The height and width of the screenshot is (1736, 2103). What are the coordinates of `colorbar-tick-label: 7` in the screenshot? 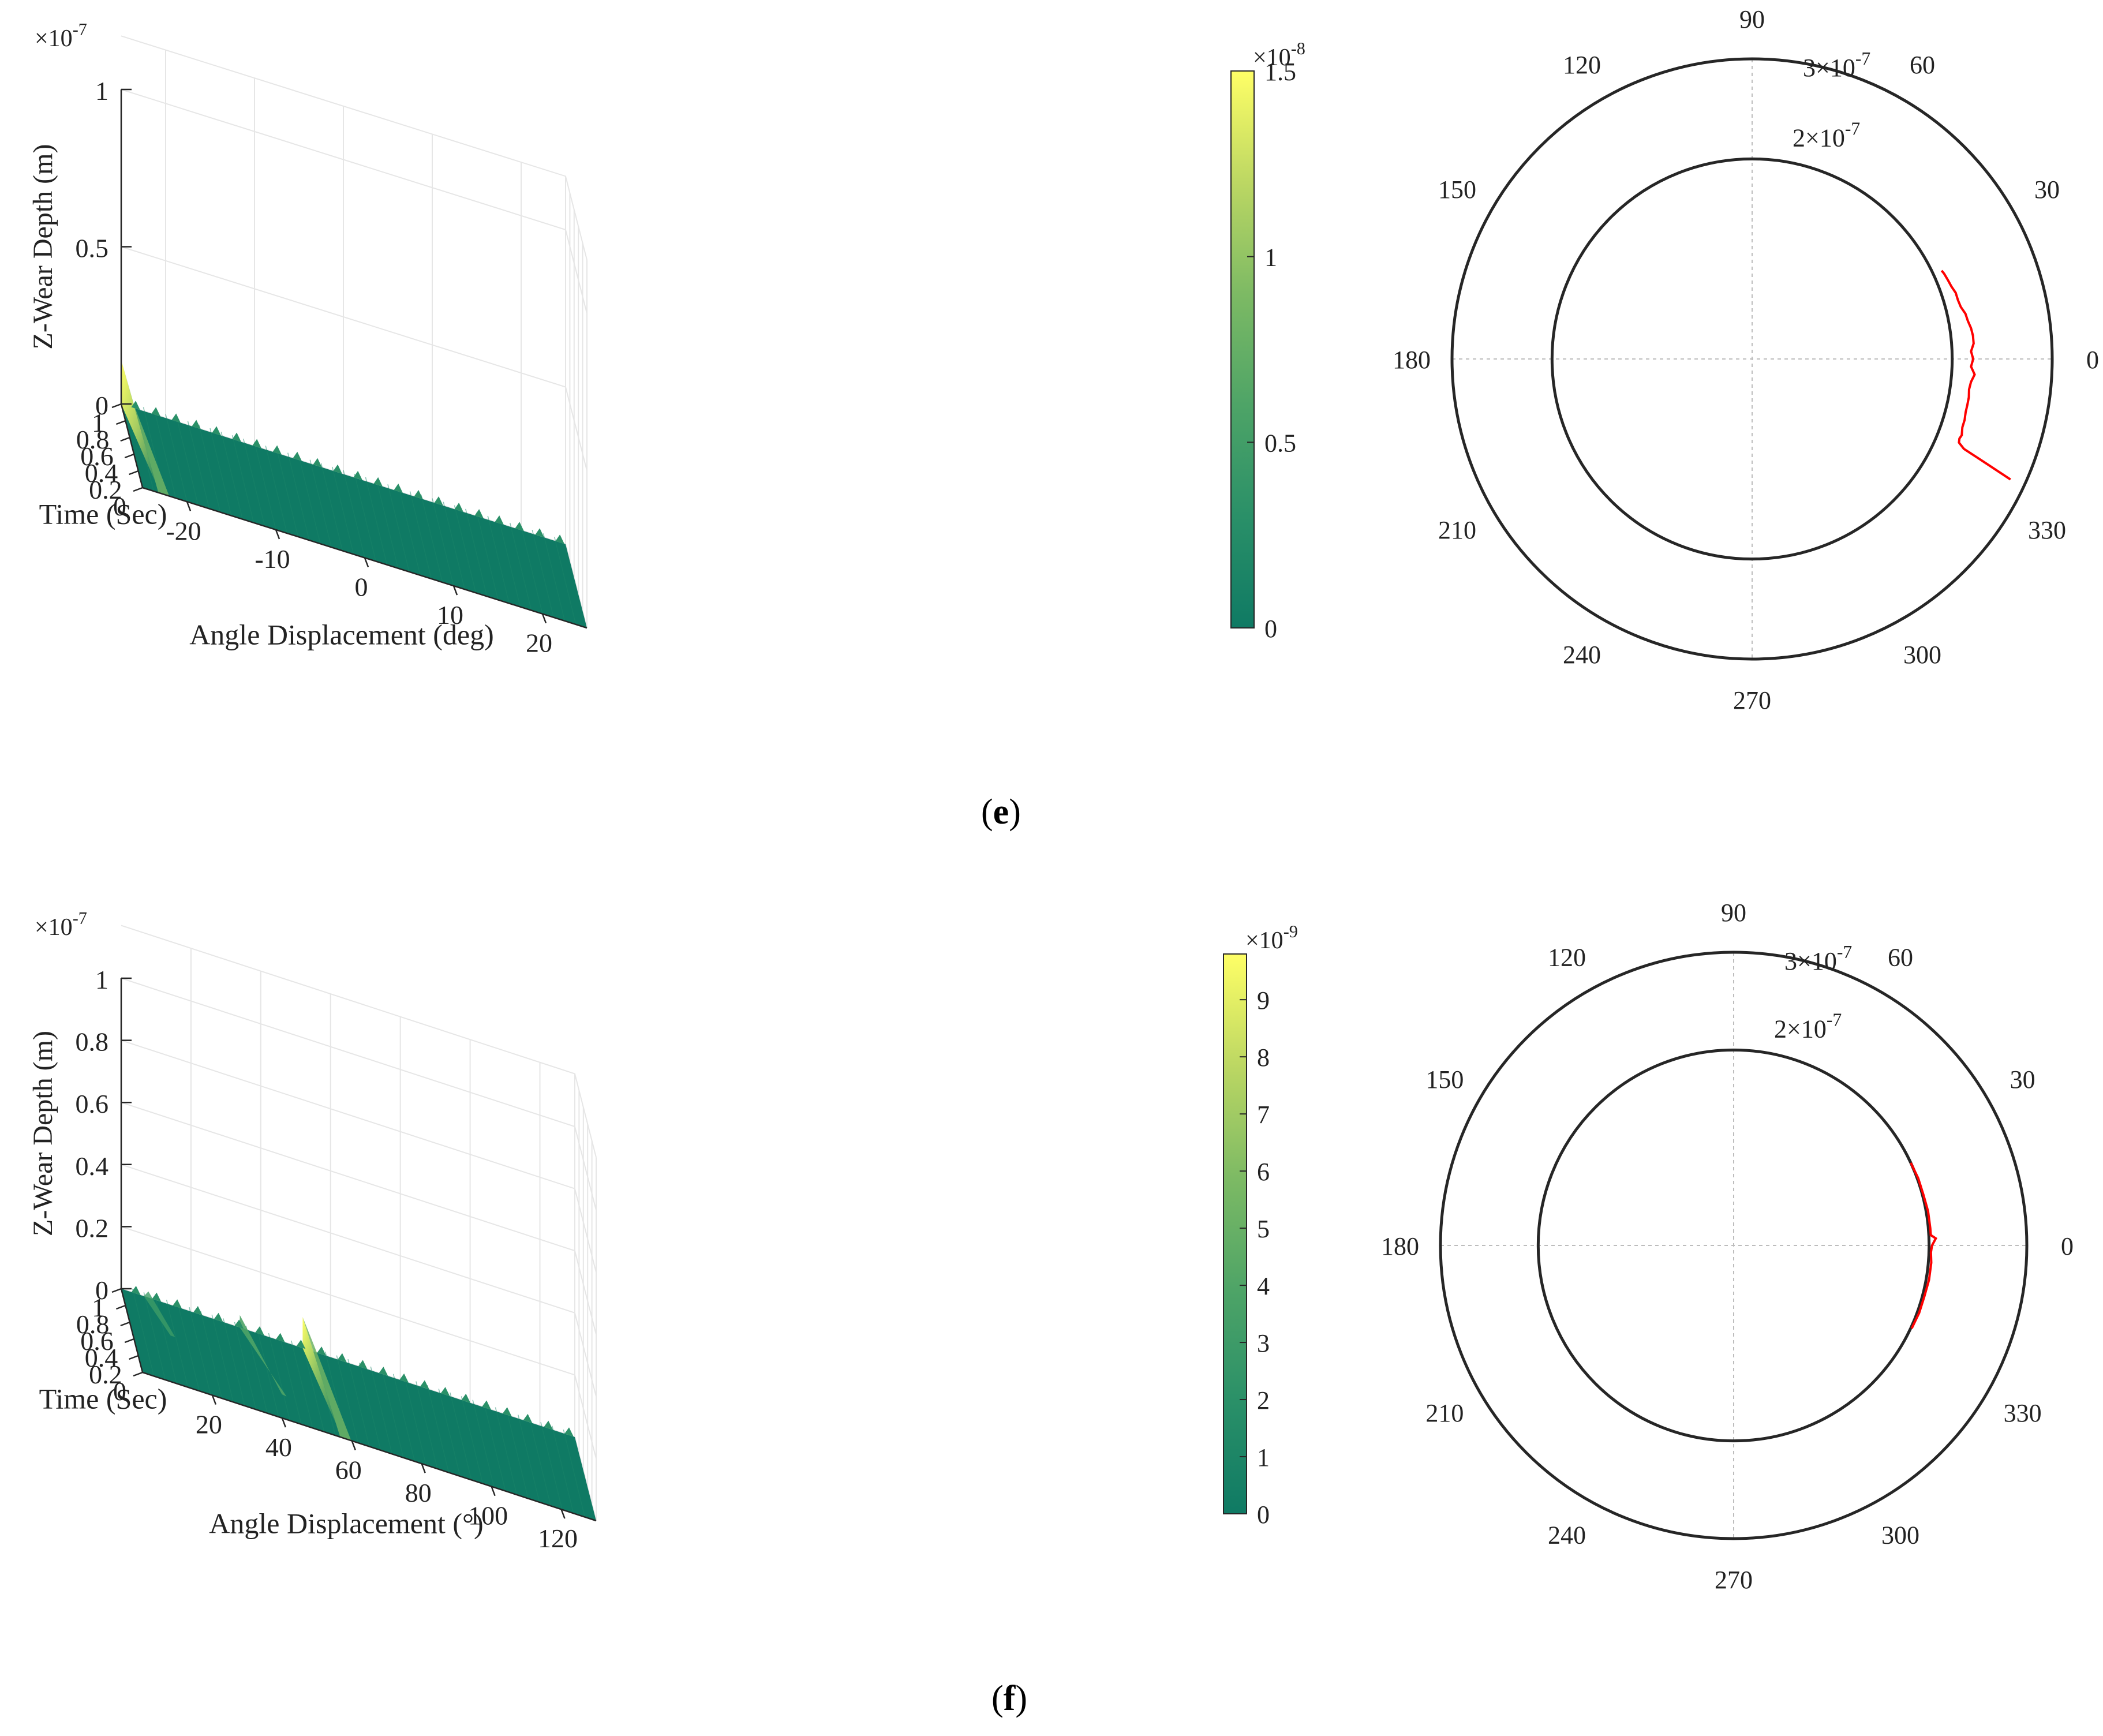 It's located at (1263, 1115).